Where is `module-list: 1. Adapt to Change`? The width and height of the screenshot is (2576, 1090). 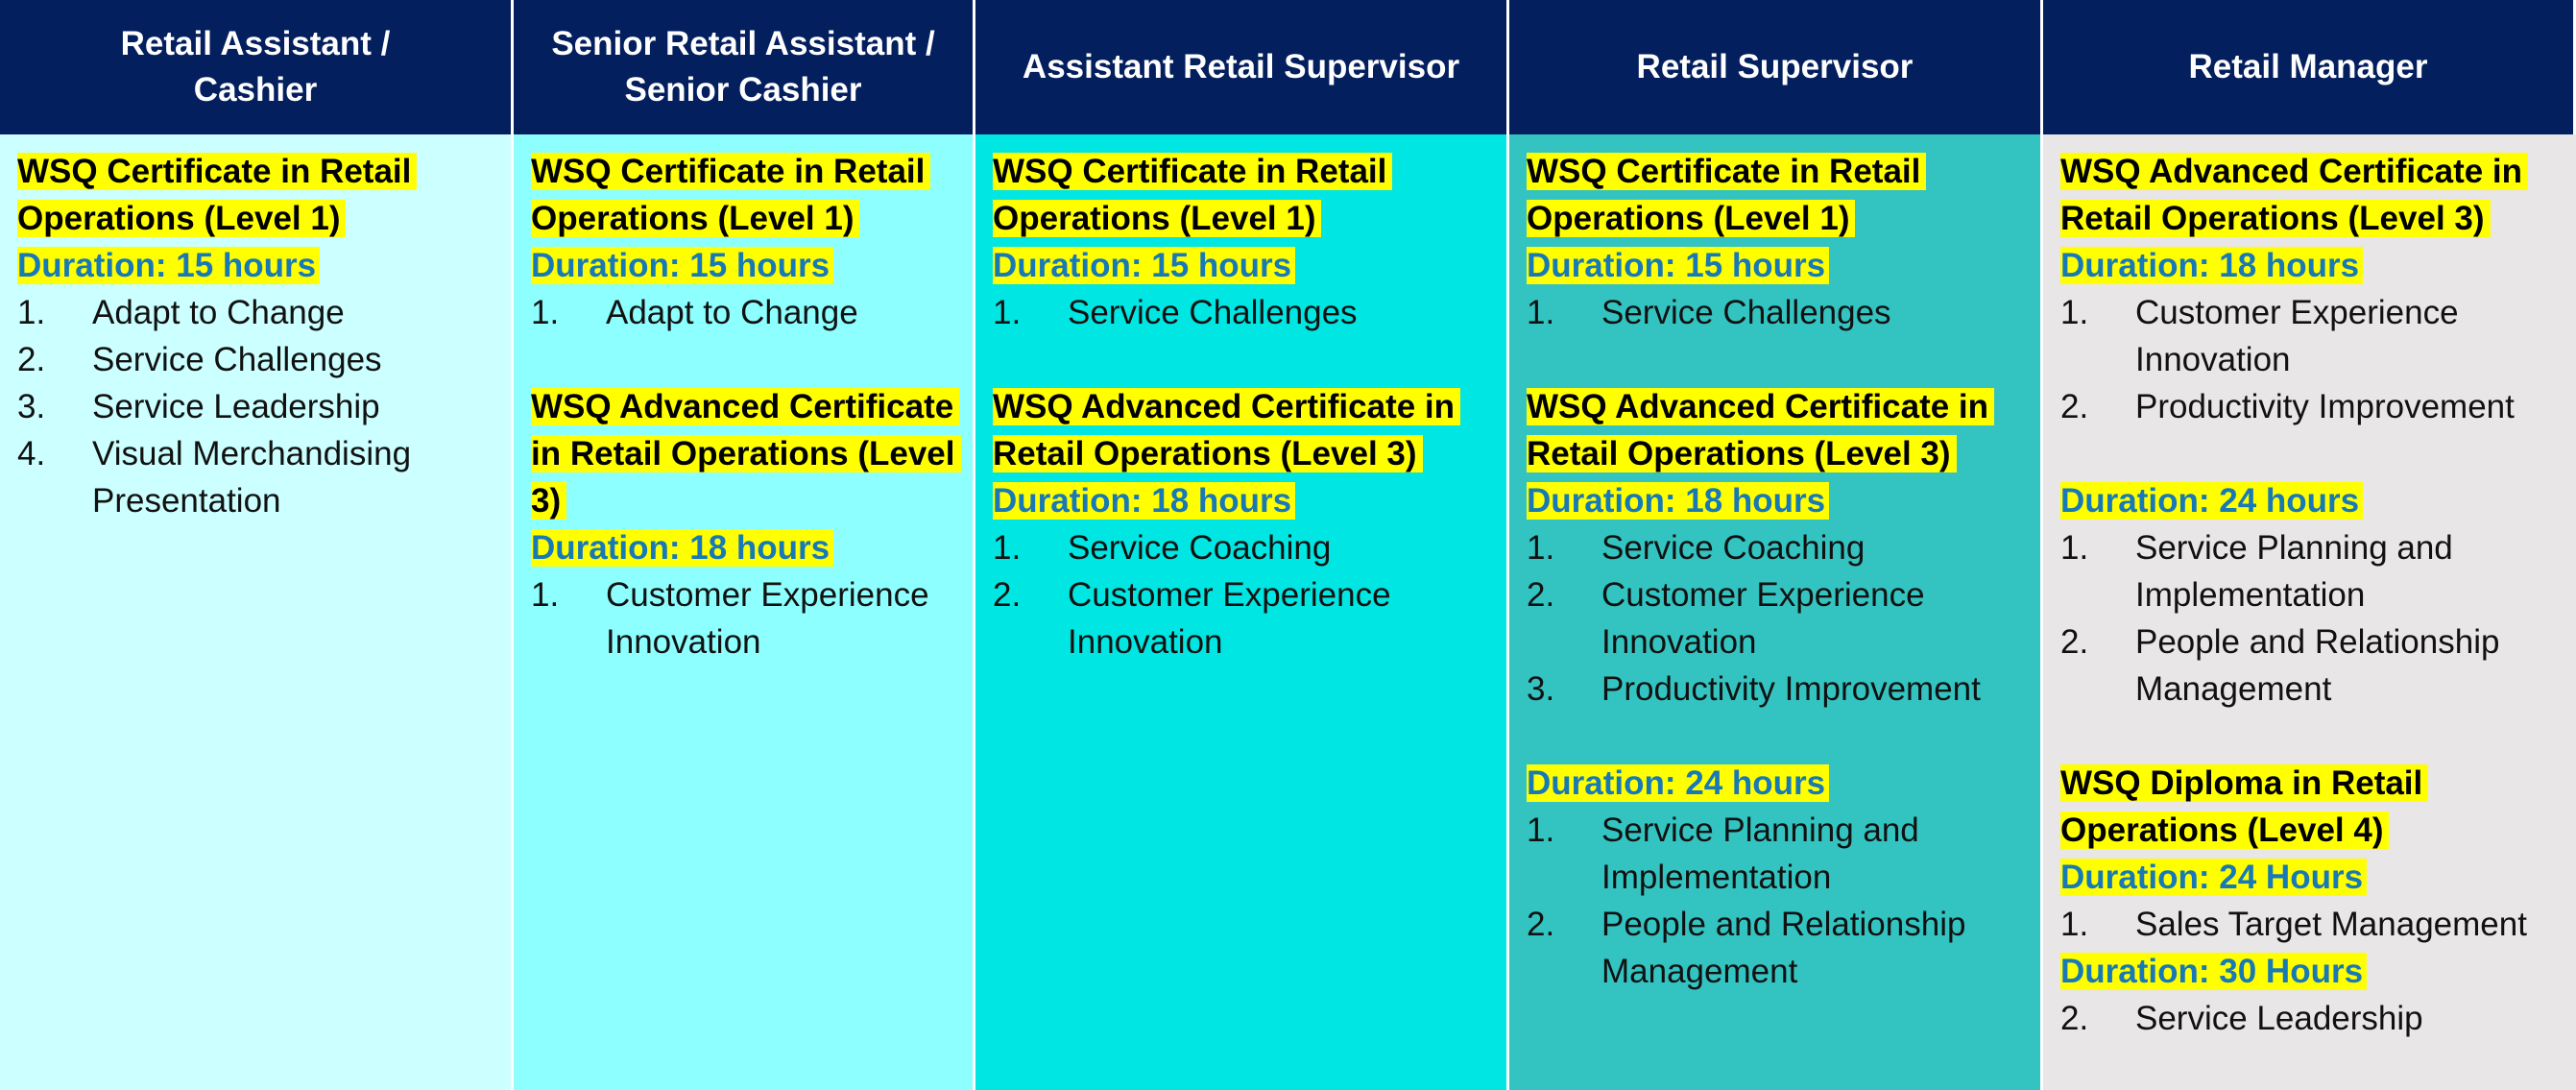
module-list: 1. Adapt to Change is located at coordinates (746, 312).